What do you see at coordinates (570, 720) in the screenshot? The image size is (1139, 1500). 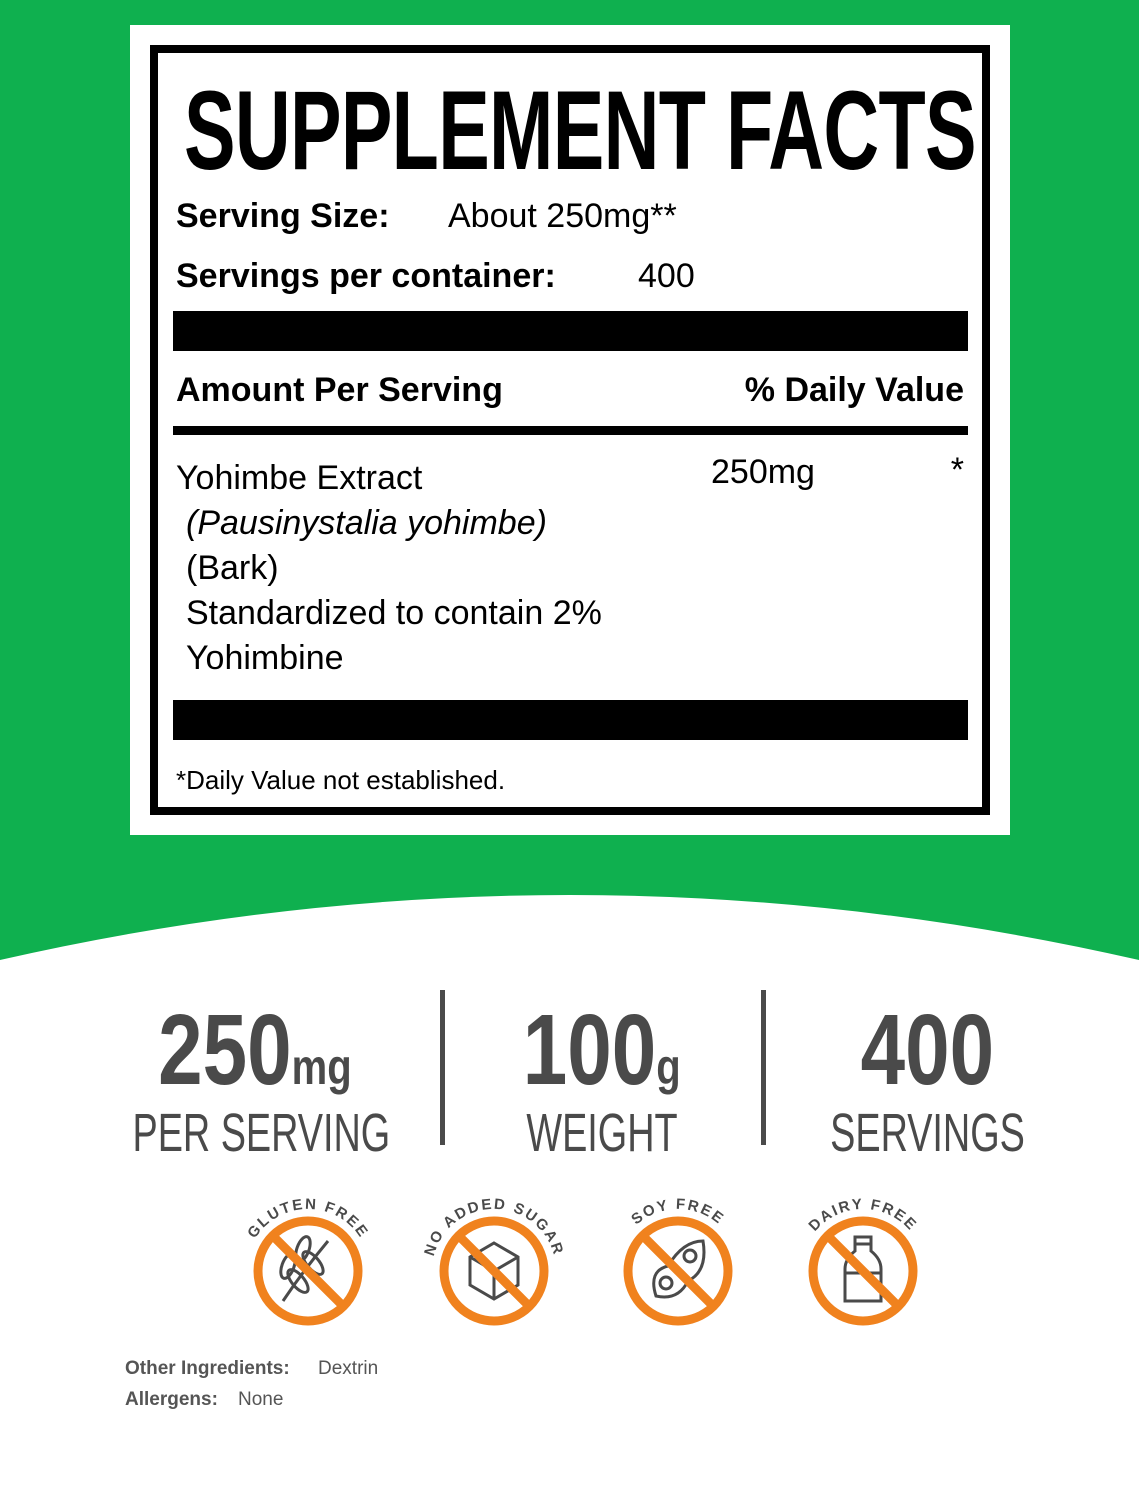 I see `thick-divider-bottom` at bounding box center [570, 720].